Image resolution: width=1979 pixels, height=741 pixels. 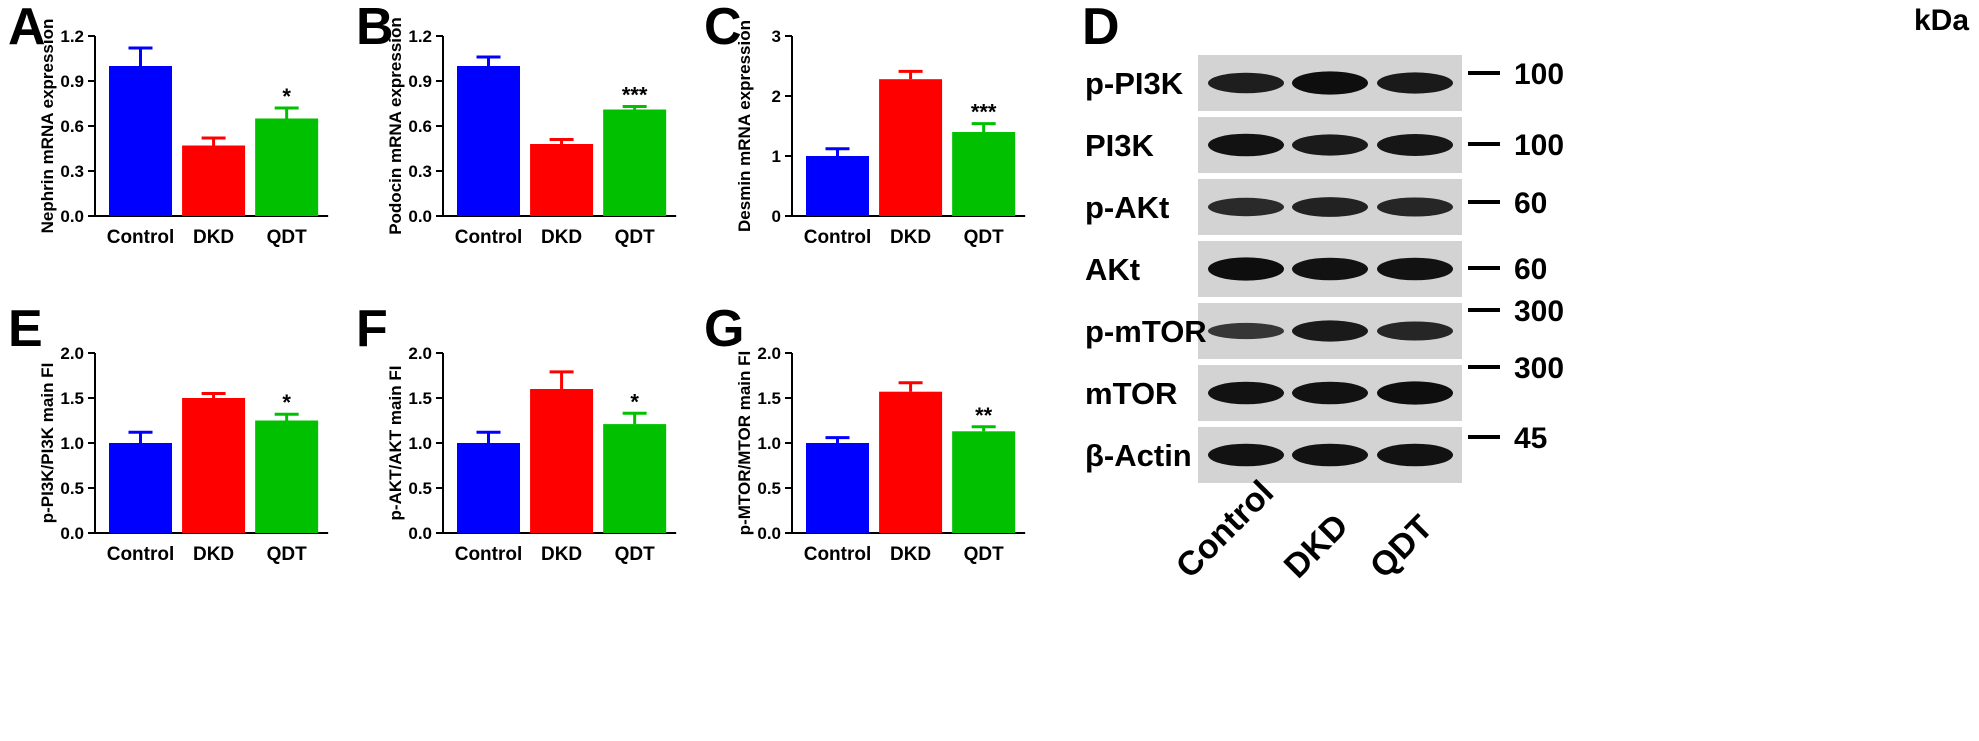 I want to click on panel-b-ytick-label: 0.0, so click(x=420, y=216).